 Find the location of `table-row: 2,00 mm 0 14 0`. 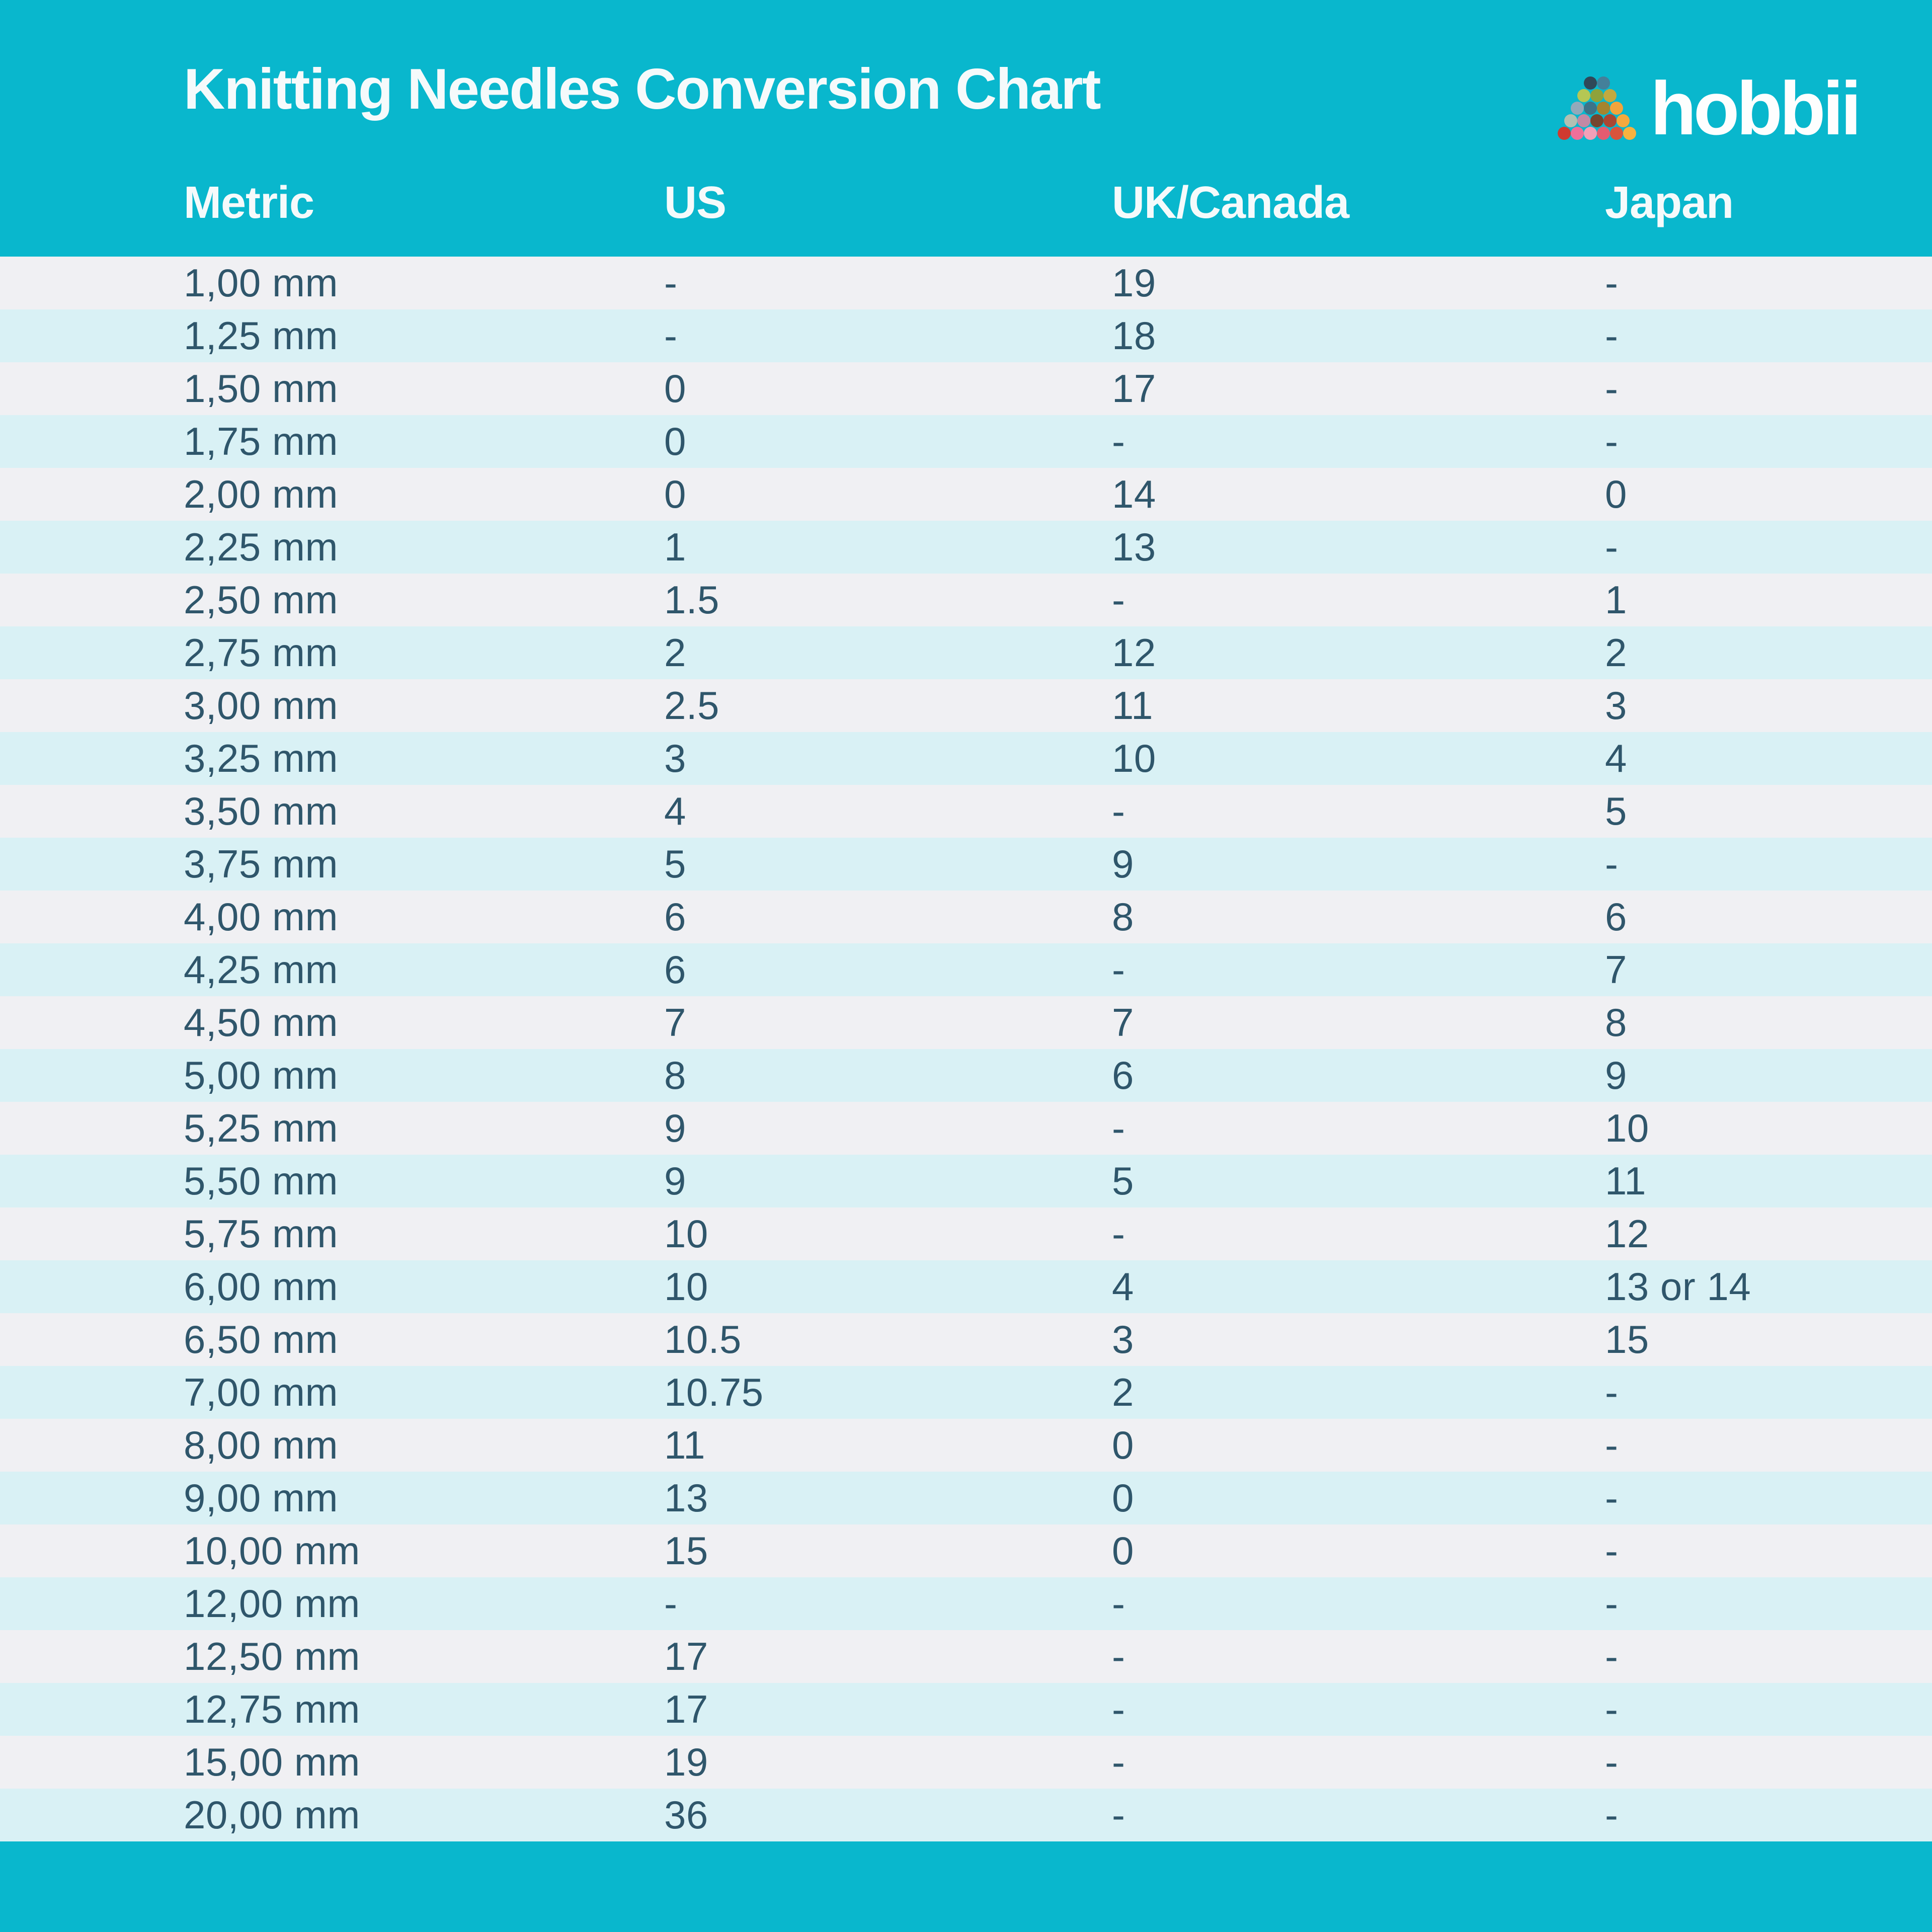

table-row: 2,00 mm 0 14 0 is located at coordinates (966, 495).